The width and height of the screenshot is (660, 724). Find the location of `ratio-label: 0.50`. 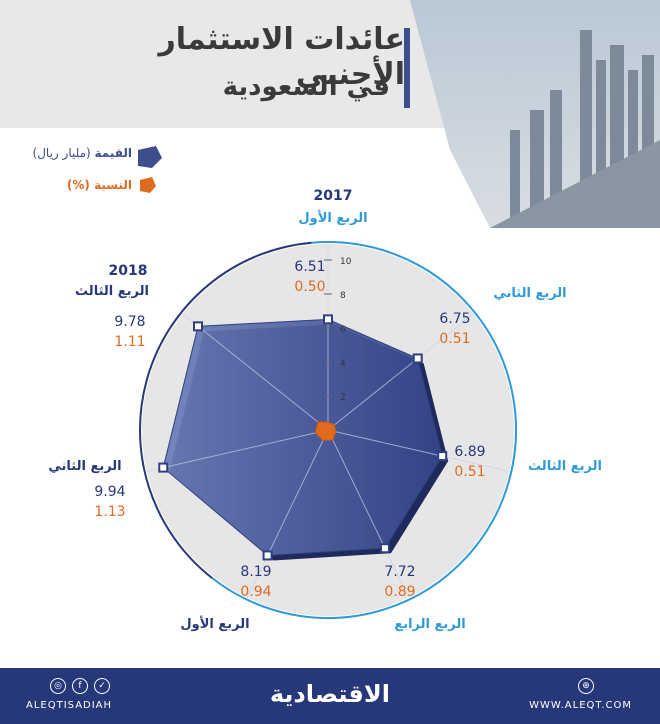

ratio-label: 0.50 is located at coordinates (309, 287).